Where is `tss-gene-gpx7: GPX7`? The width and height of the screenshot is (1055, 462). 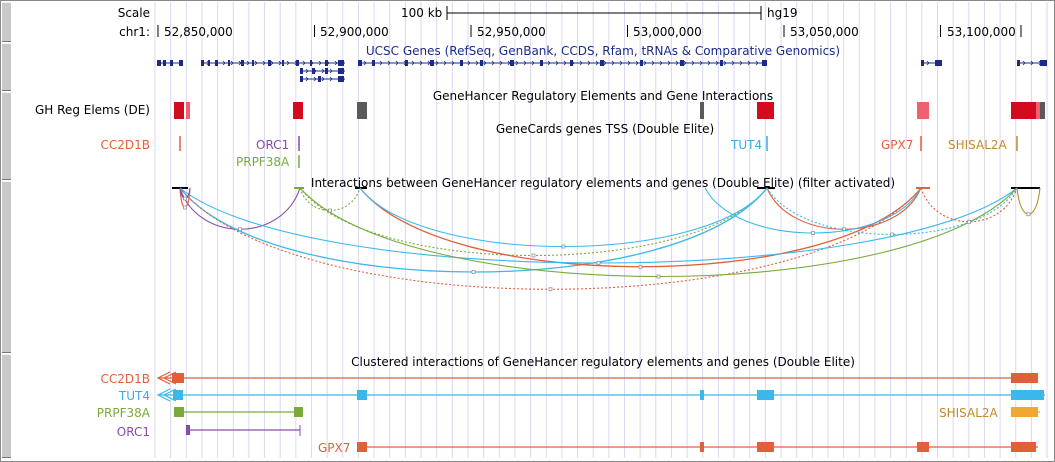
tss-gene-gpx7: GPX7 is located at coordinates (897, 145).